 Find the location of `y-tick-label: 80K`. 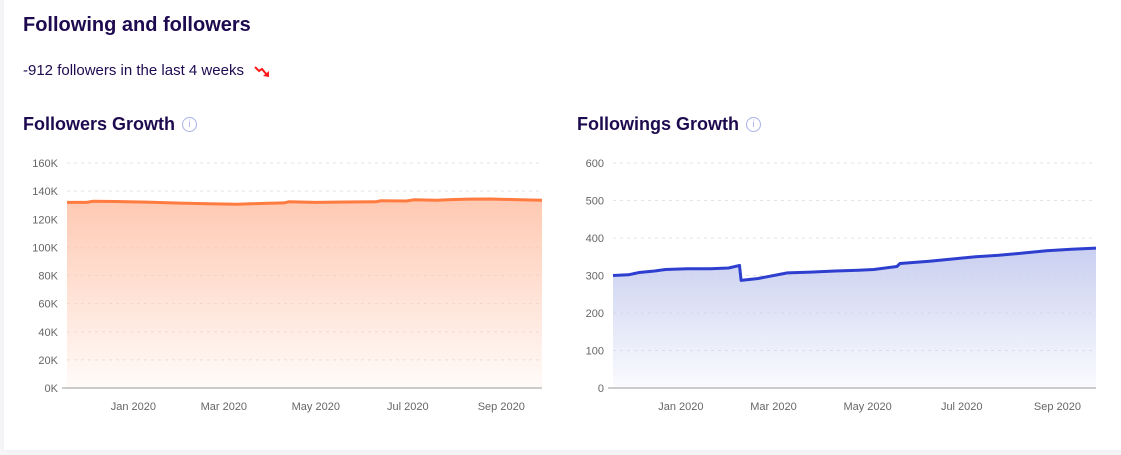

y-tick-label: 80K is located at coordinates (48, 277).